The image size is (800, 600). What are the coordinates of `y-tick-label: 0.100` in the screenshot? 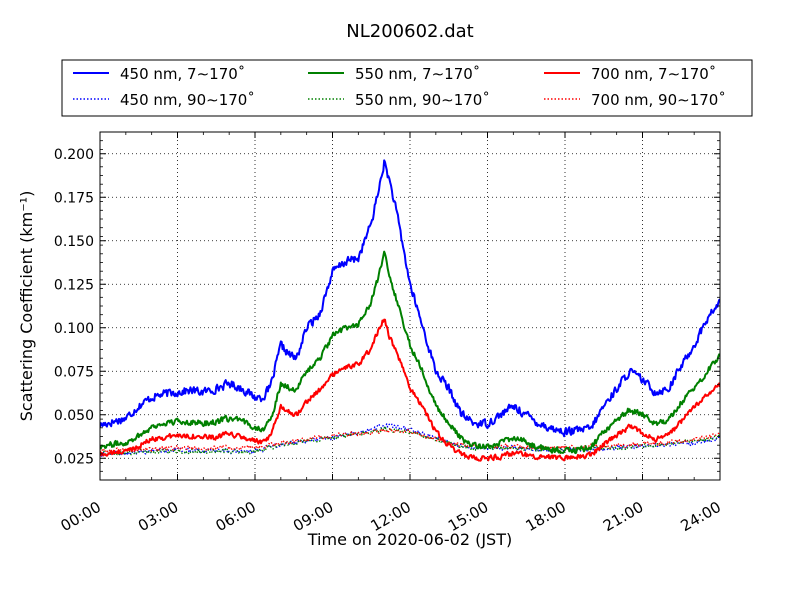 It's located at (74, 329).